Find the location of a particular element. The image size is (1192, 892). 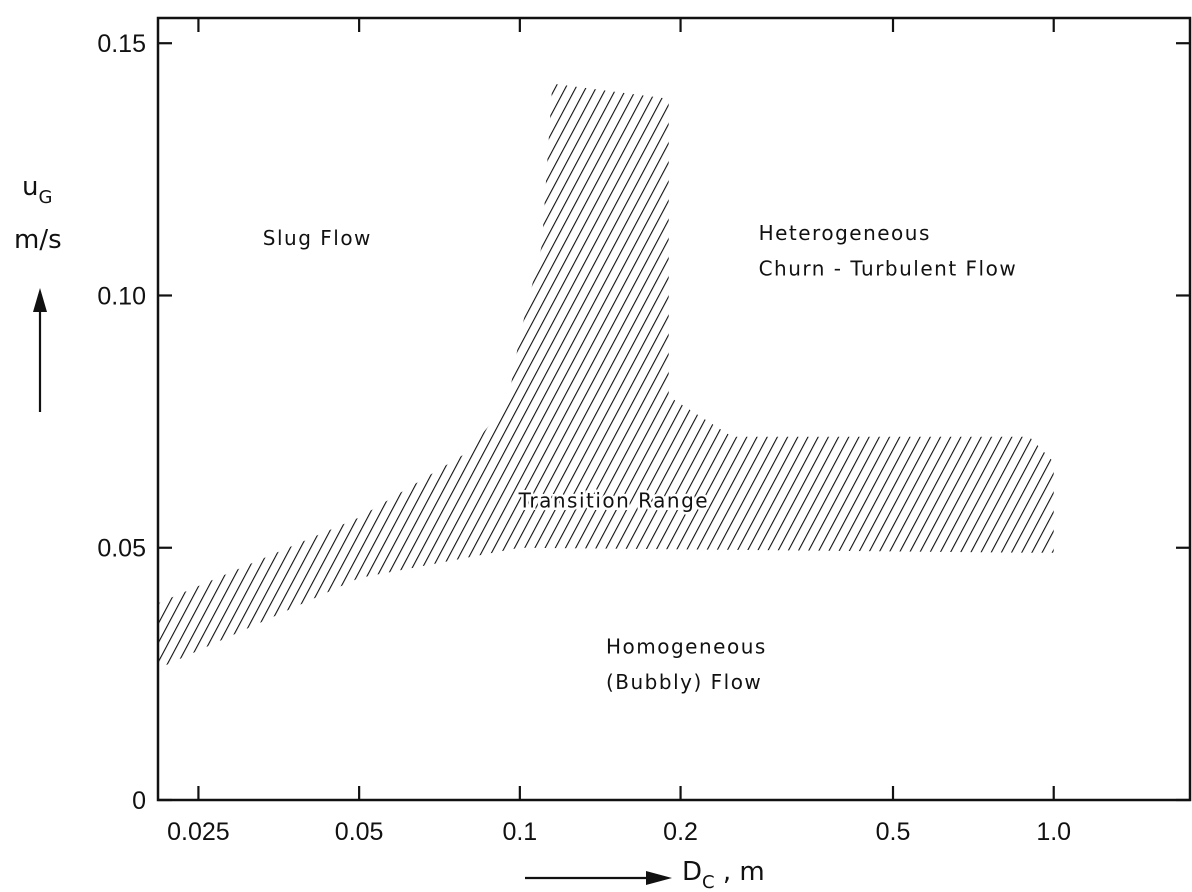

x-axis-arrow-icon is located at coordinates (598, 878).